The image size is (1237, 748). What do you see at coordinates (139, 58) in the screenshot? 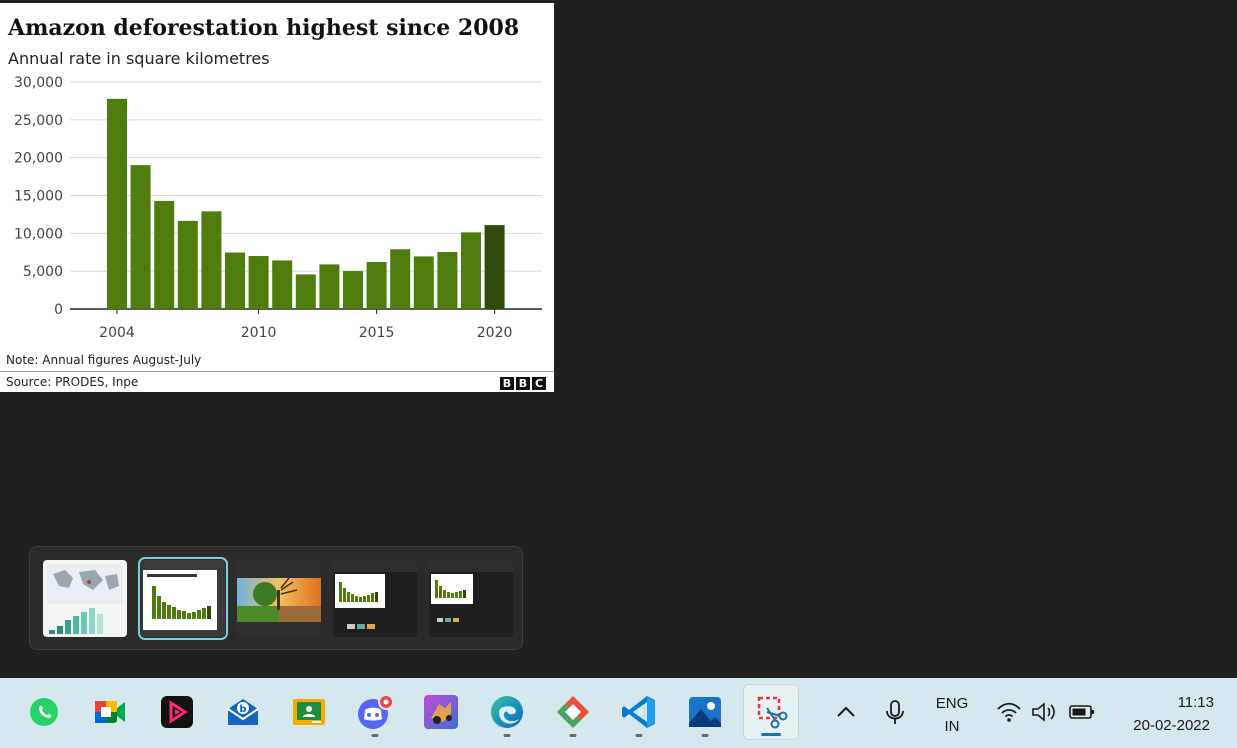
I see `chart-subtitle: Annual rate in square kilometres` at bounding box center [139, 58].